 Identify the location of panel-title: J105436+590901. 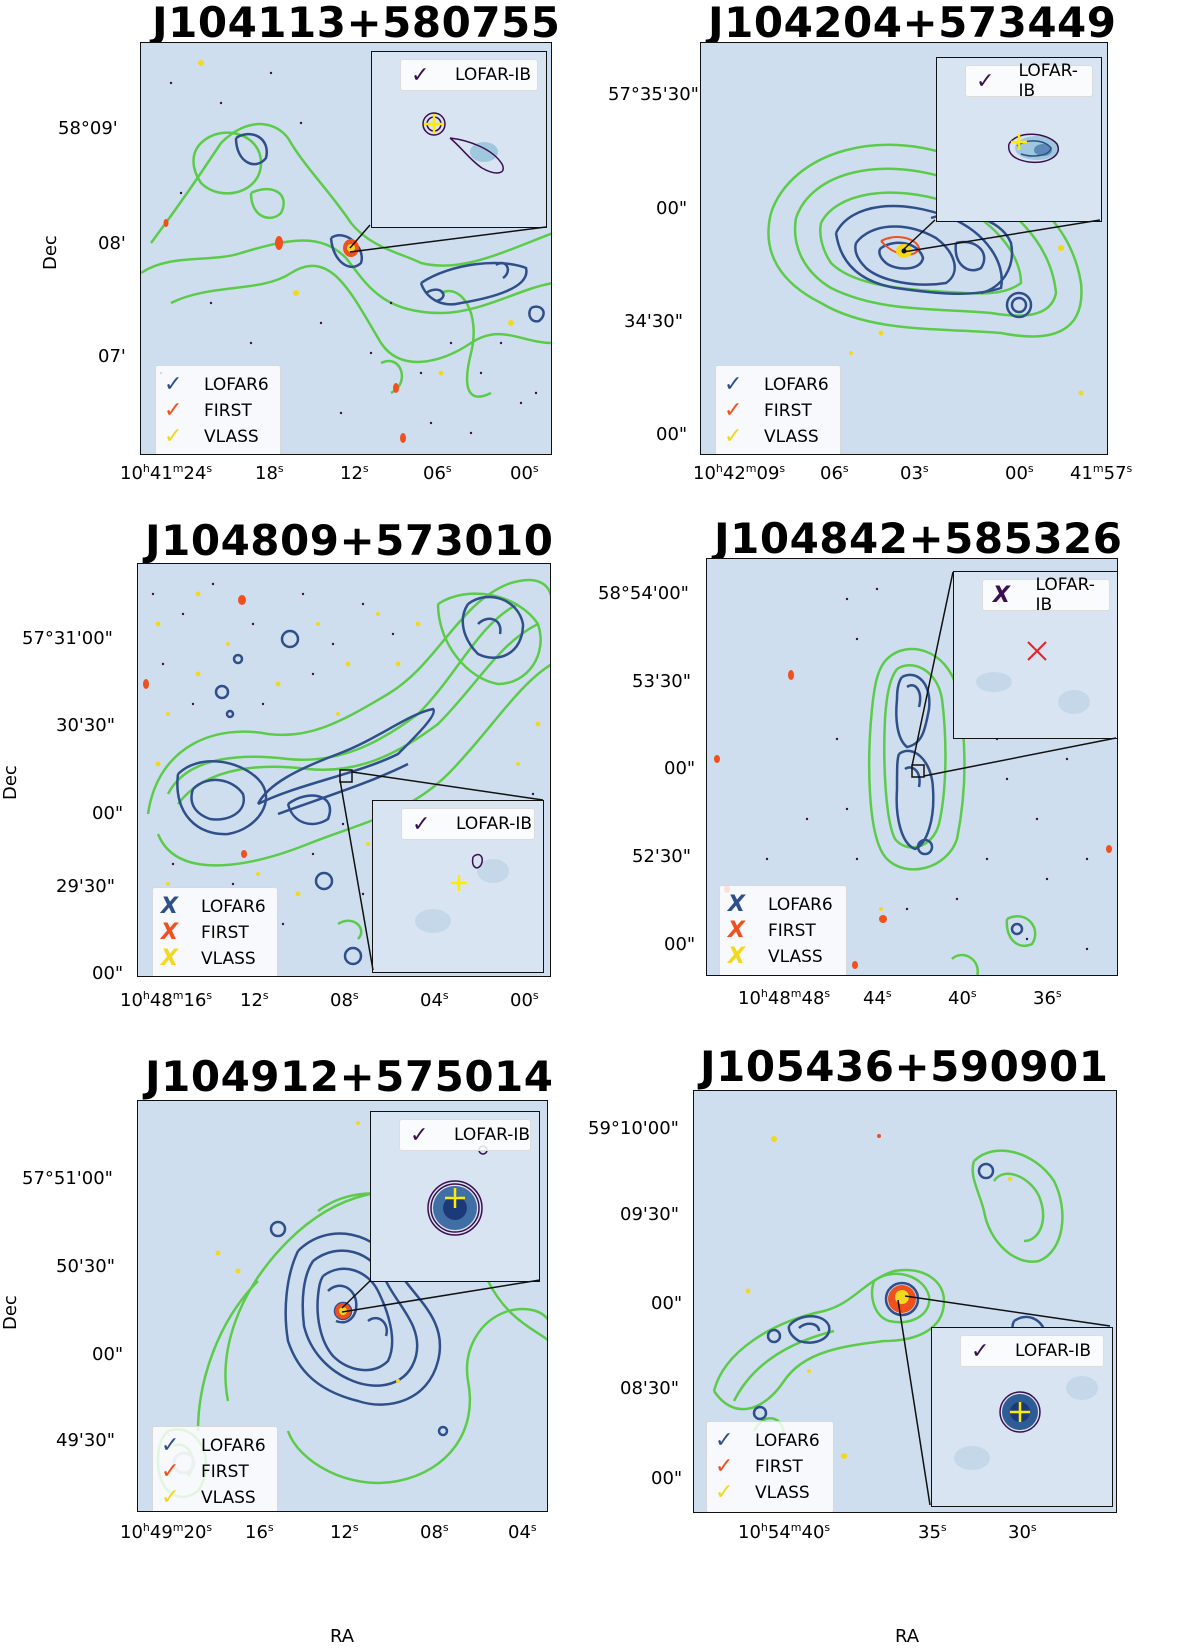
(904, 1066).